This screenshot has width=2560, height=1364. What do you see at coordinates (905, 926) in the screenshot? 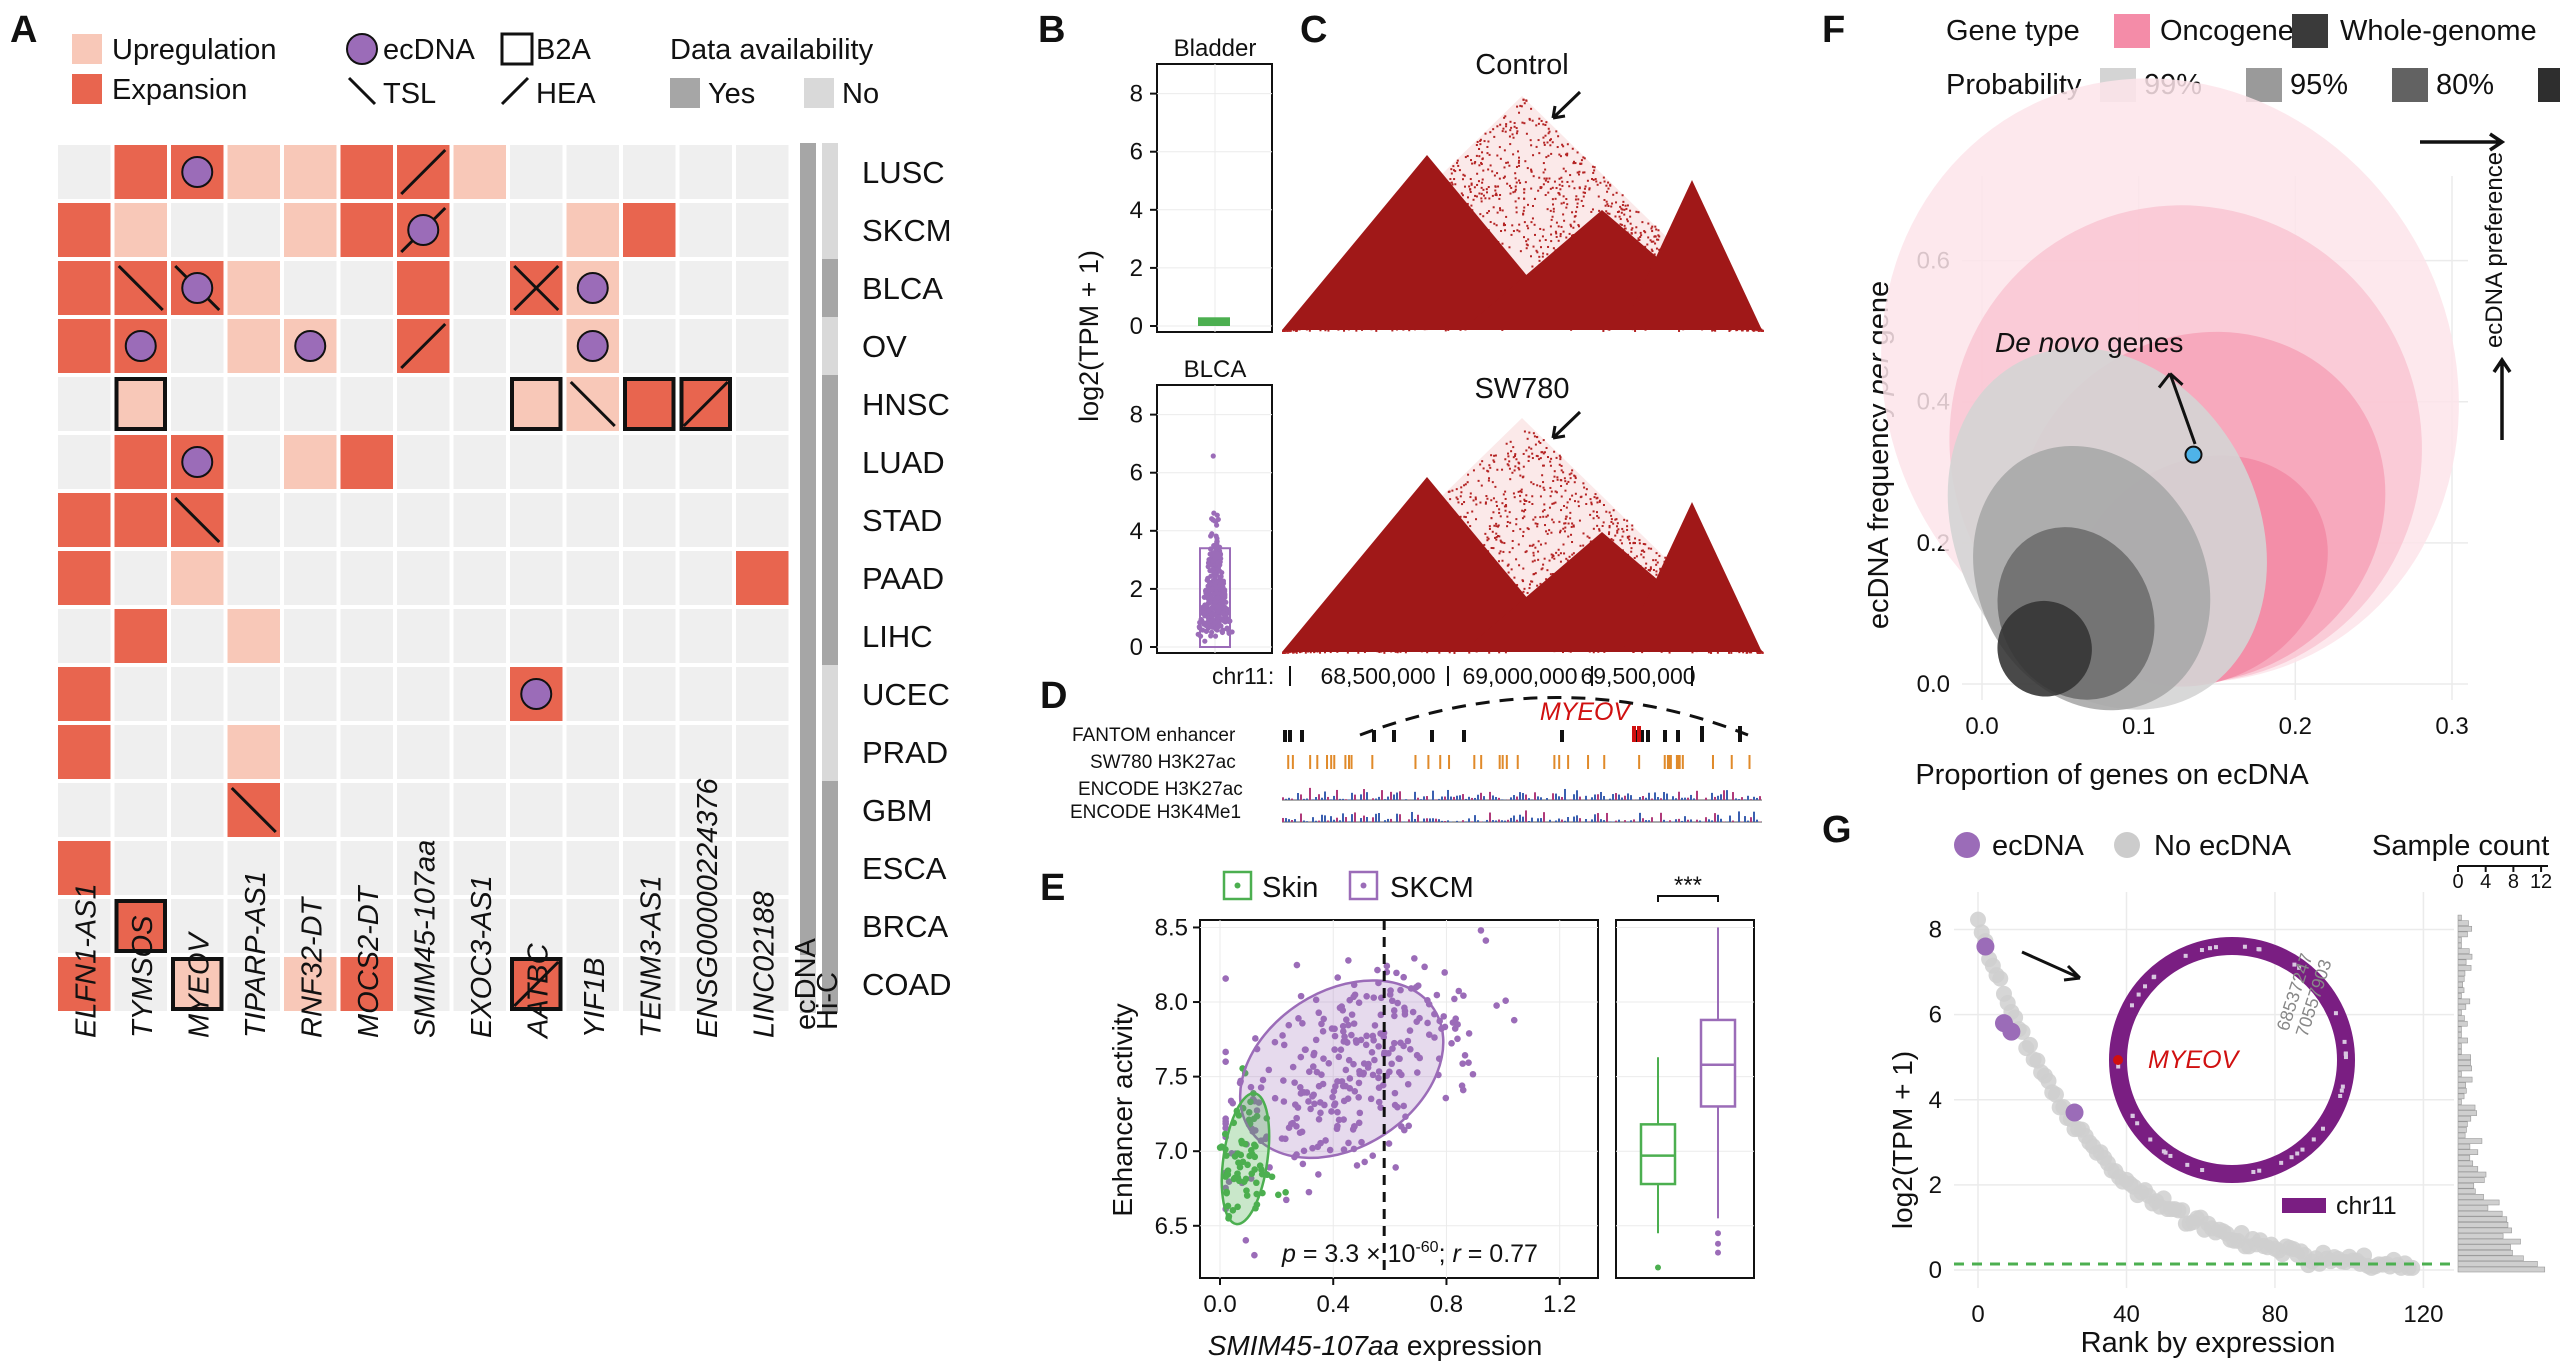
I see `cancer-label: BRCA` at bounding box center [905, 926].